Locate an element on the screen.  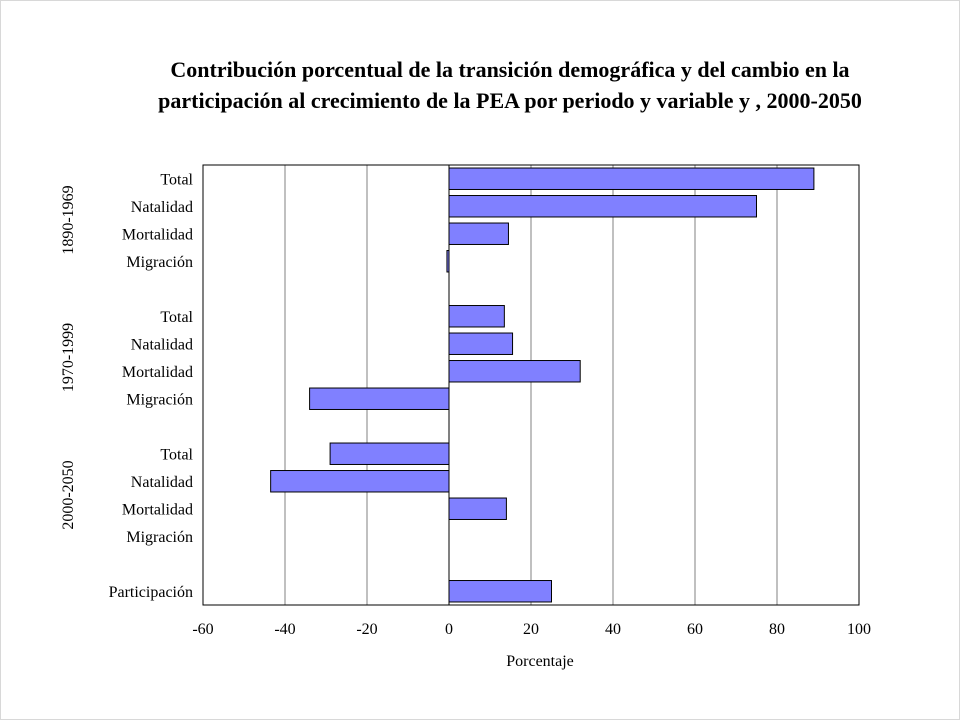
x-tick-label: 80 is located at coordinates (777, 629).